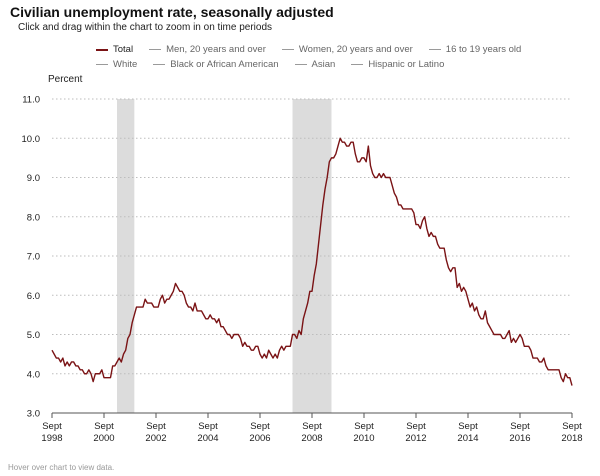  Describe the element at coordinates (126, 256) in the screenshot. I see `recession-band` at that location.